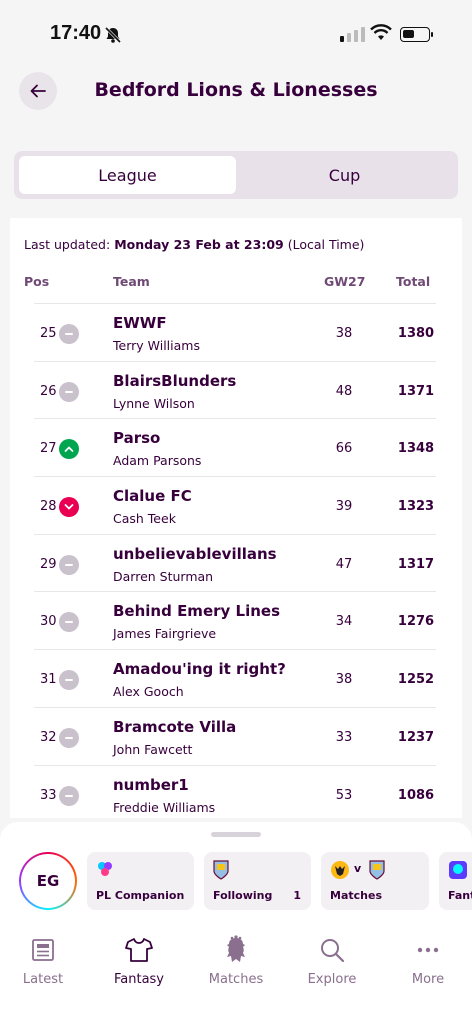  Describe the element at coordinates (175, 726) in the screenshot. I see `row-team-name: Bramcote Villa` at that location.